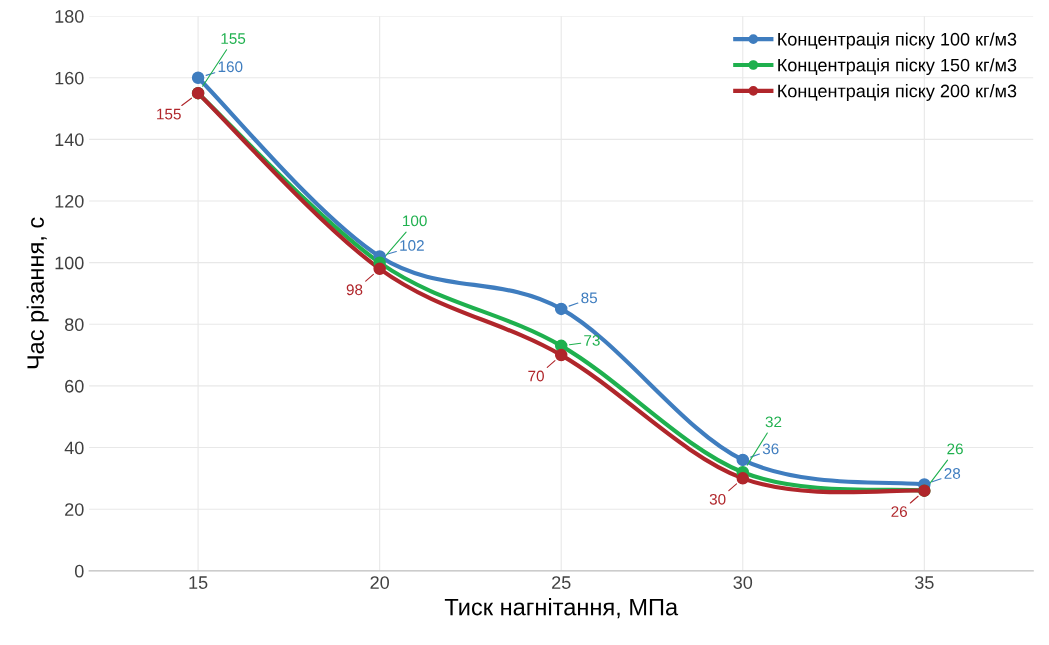 This screenshot has height=645, width=1049. Describe the element at coordinates (717, 499) in the screenshot. I see `data-label: 30` at that location.